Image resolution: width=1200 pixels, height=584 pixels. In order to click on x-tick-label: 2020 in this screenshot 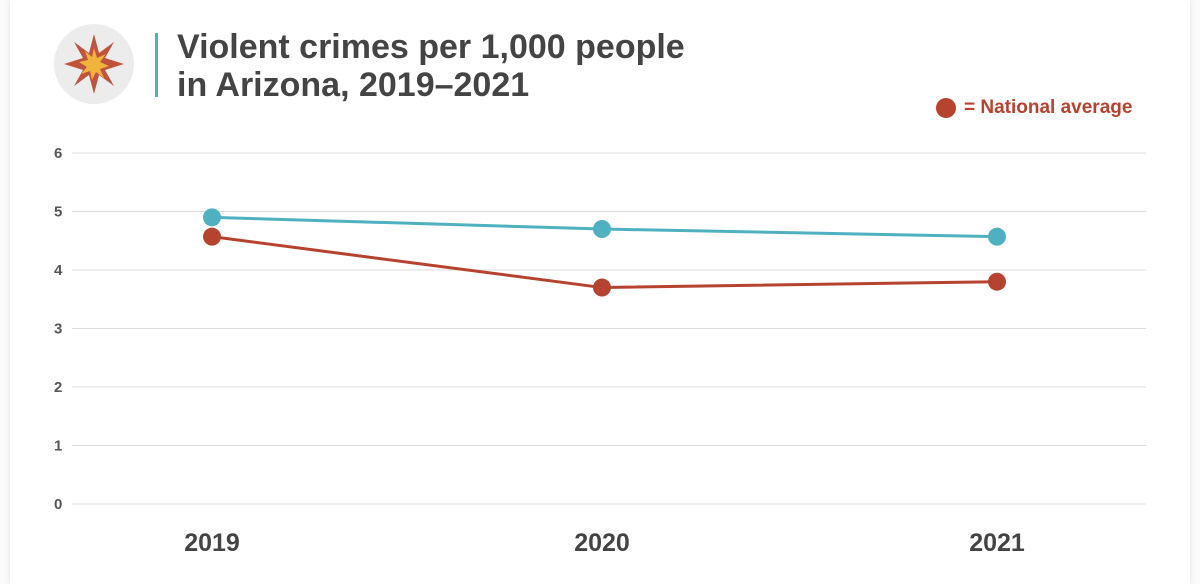, I will do `click(602, 543)`.